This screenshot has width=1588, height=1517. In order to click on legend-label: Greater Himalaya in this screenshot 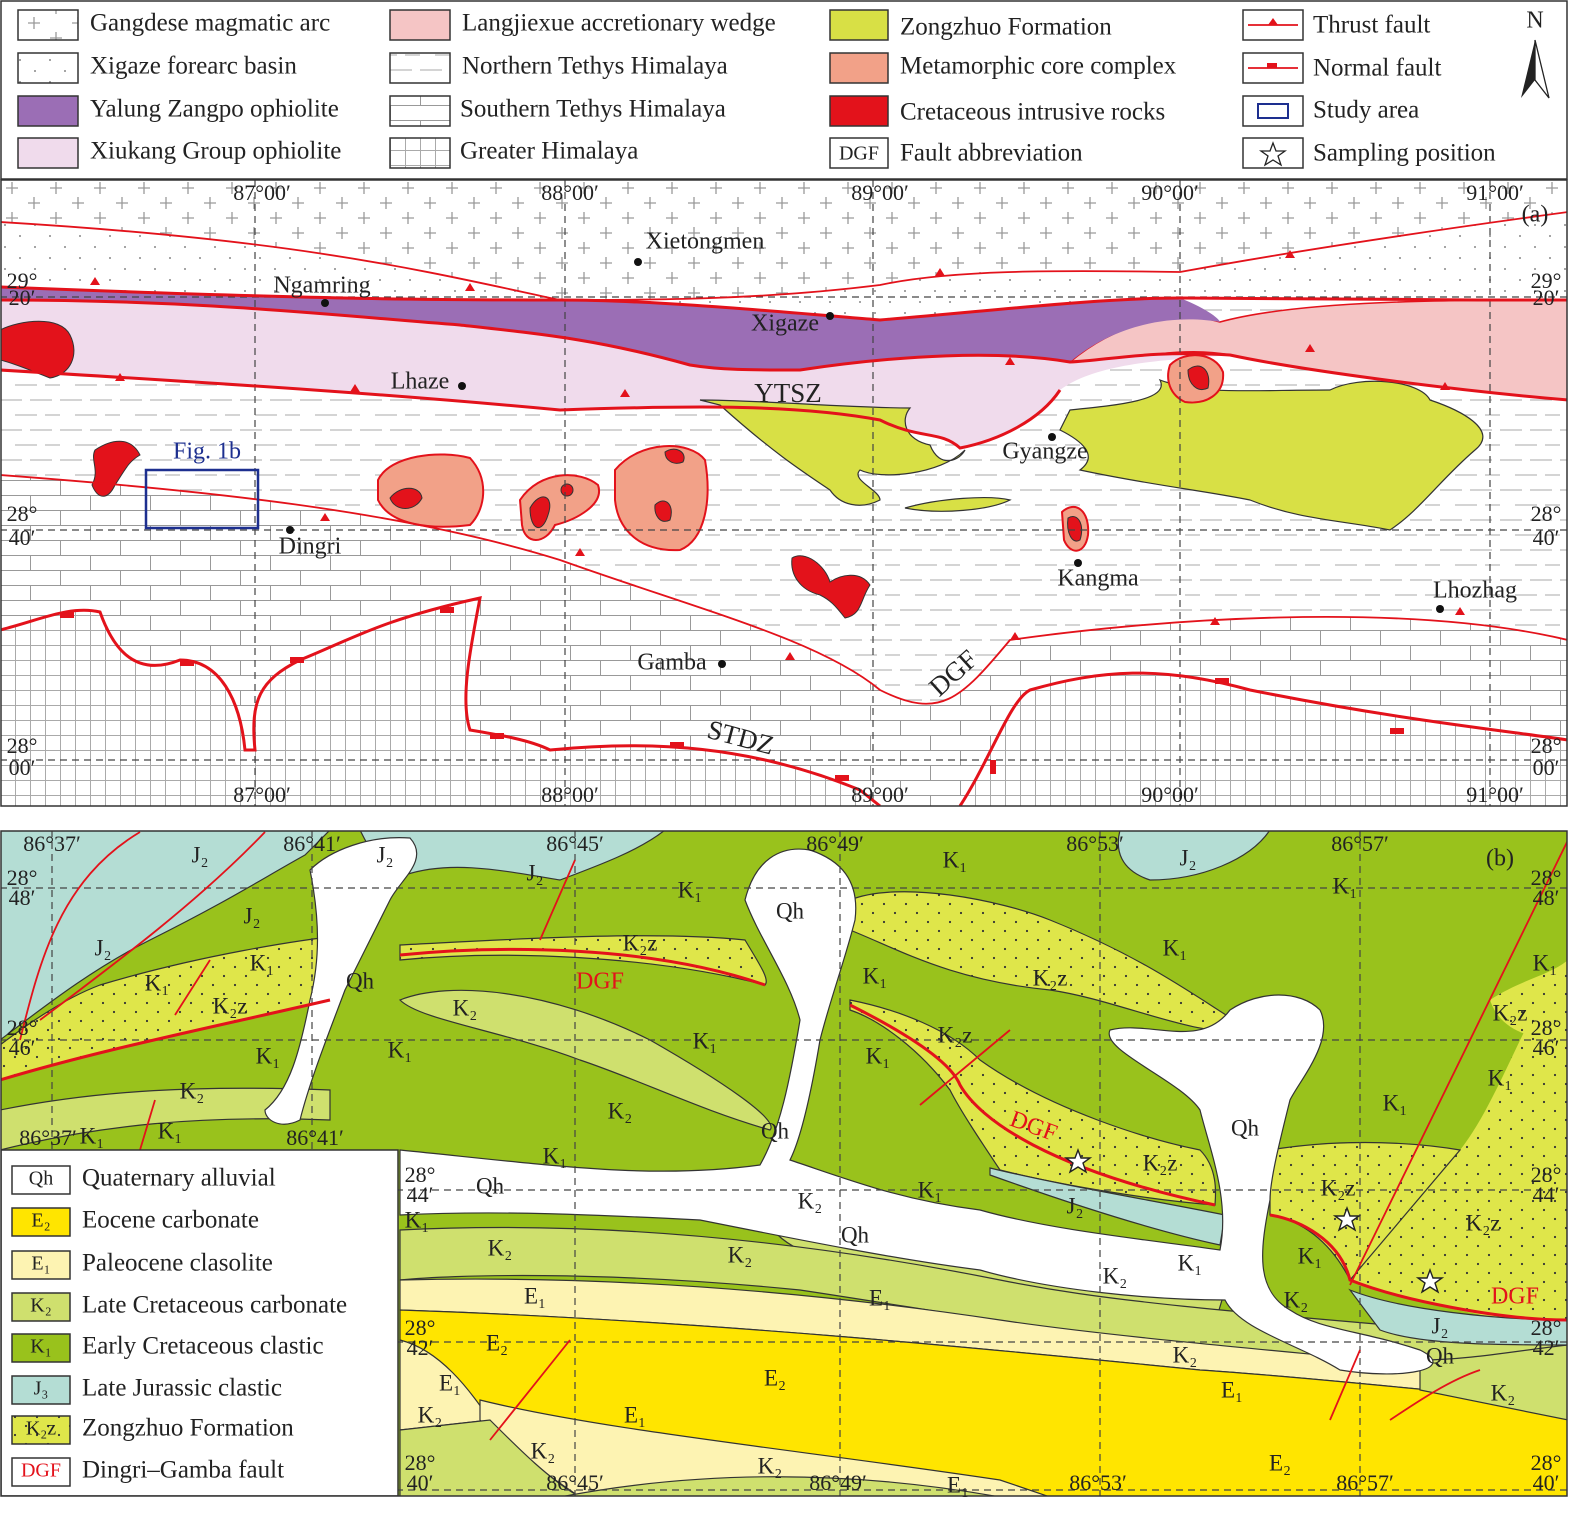, I will do `click(549, 151)`.